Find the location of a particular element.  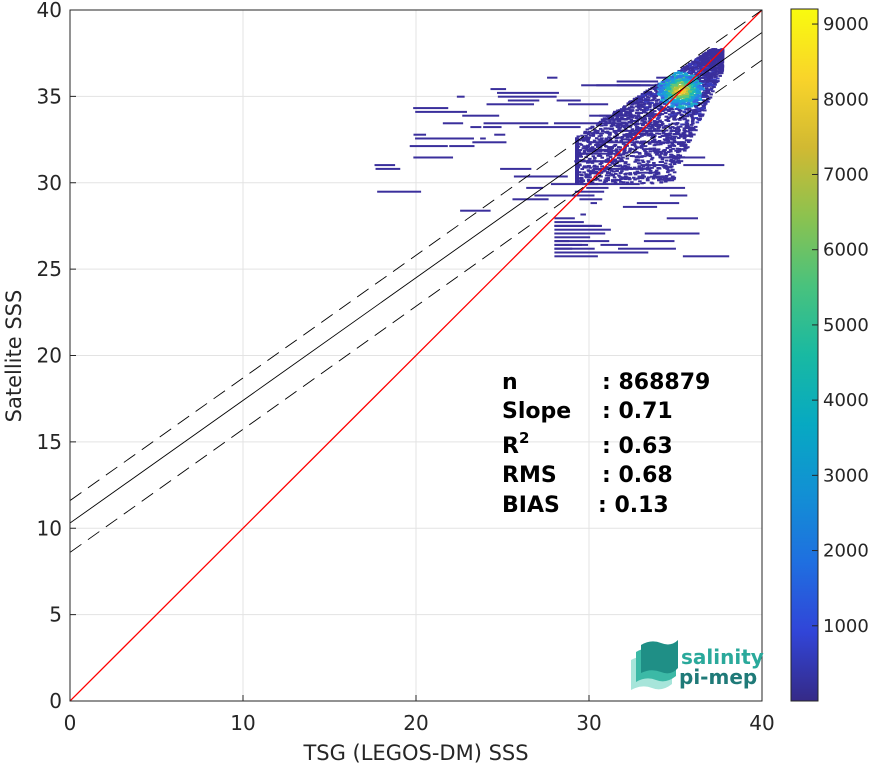

stat-label: RMS is located at coordinates (529, 475).